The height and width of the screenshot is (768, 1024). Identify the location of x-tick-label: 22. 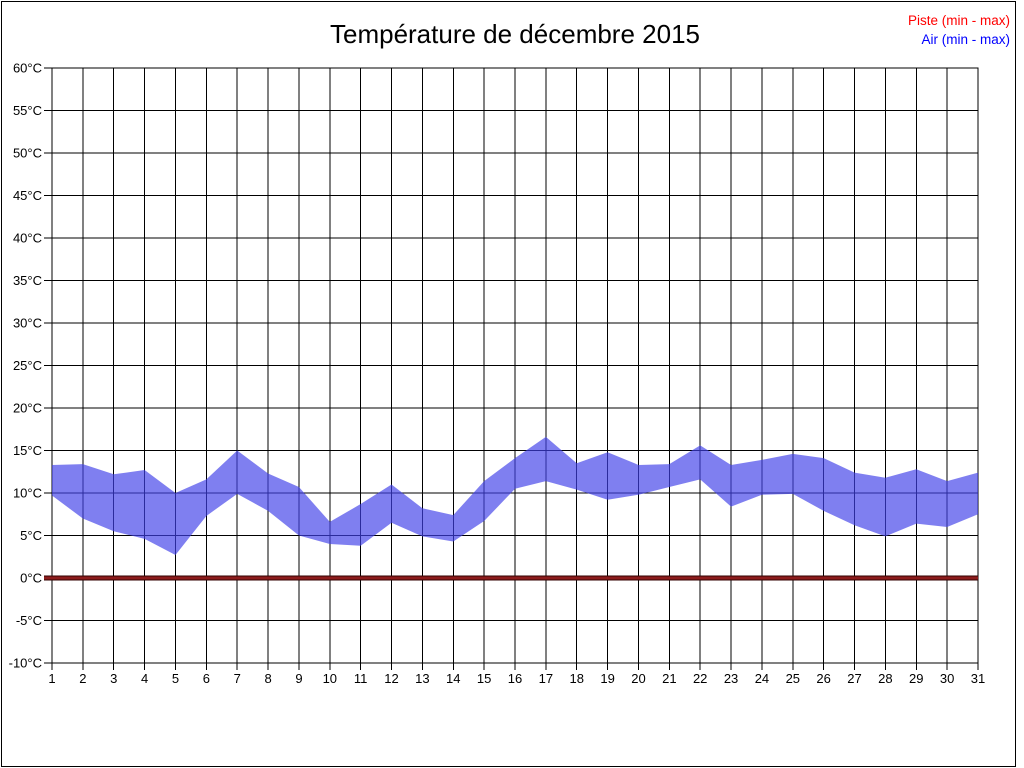
(700, 678).